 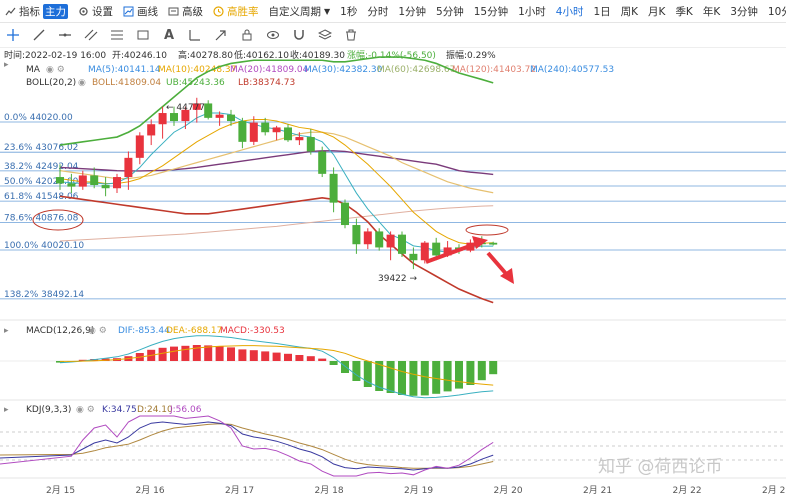 What do you see at coordinates (140, 11) in the screenshot?
I see `draw-button: 画线` at bounding box center [140, 11].